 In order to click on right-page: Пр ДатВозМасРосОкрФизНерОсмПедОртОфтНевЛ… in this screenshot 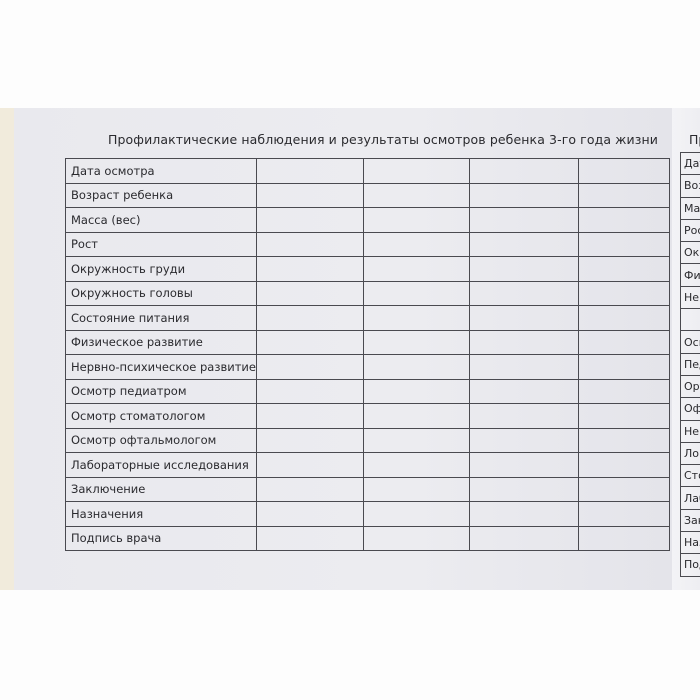, I will do `click(686, 349)`.